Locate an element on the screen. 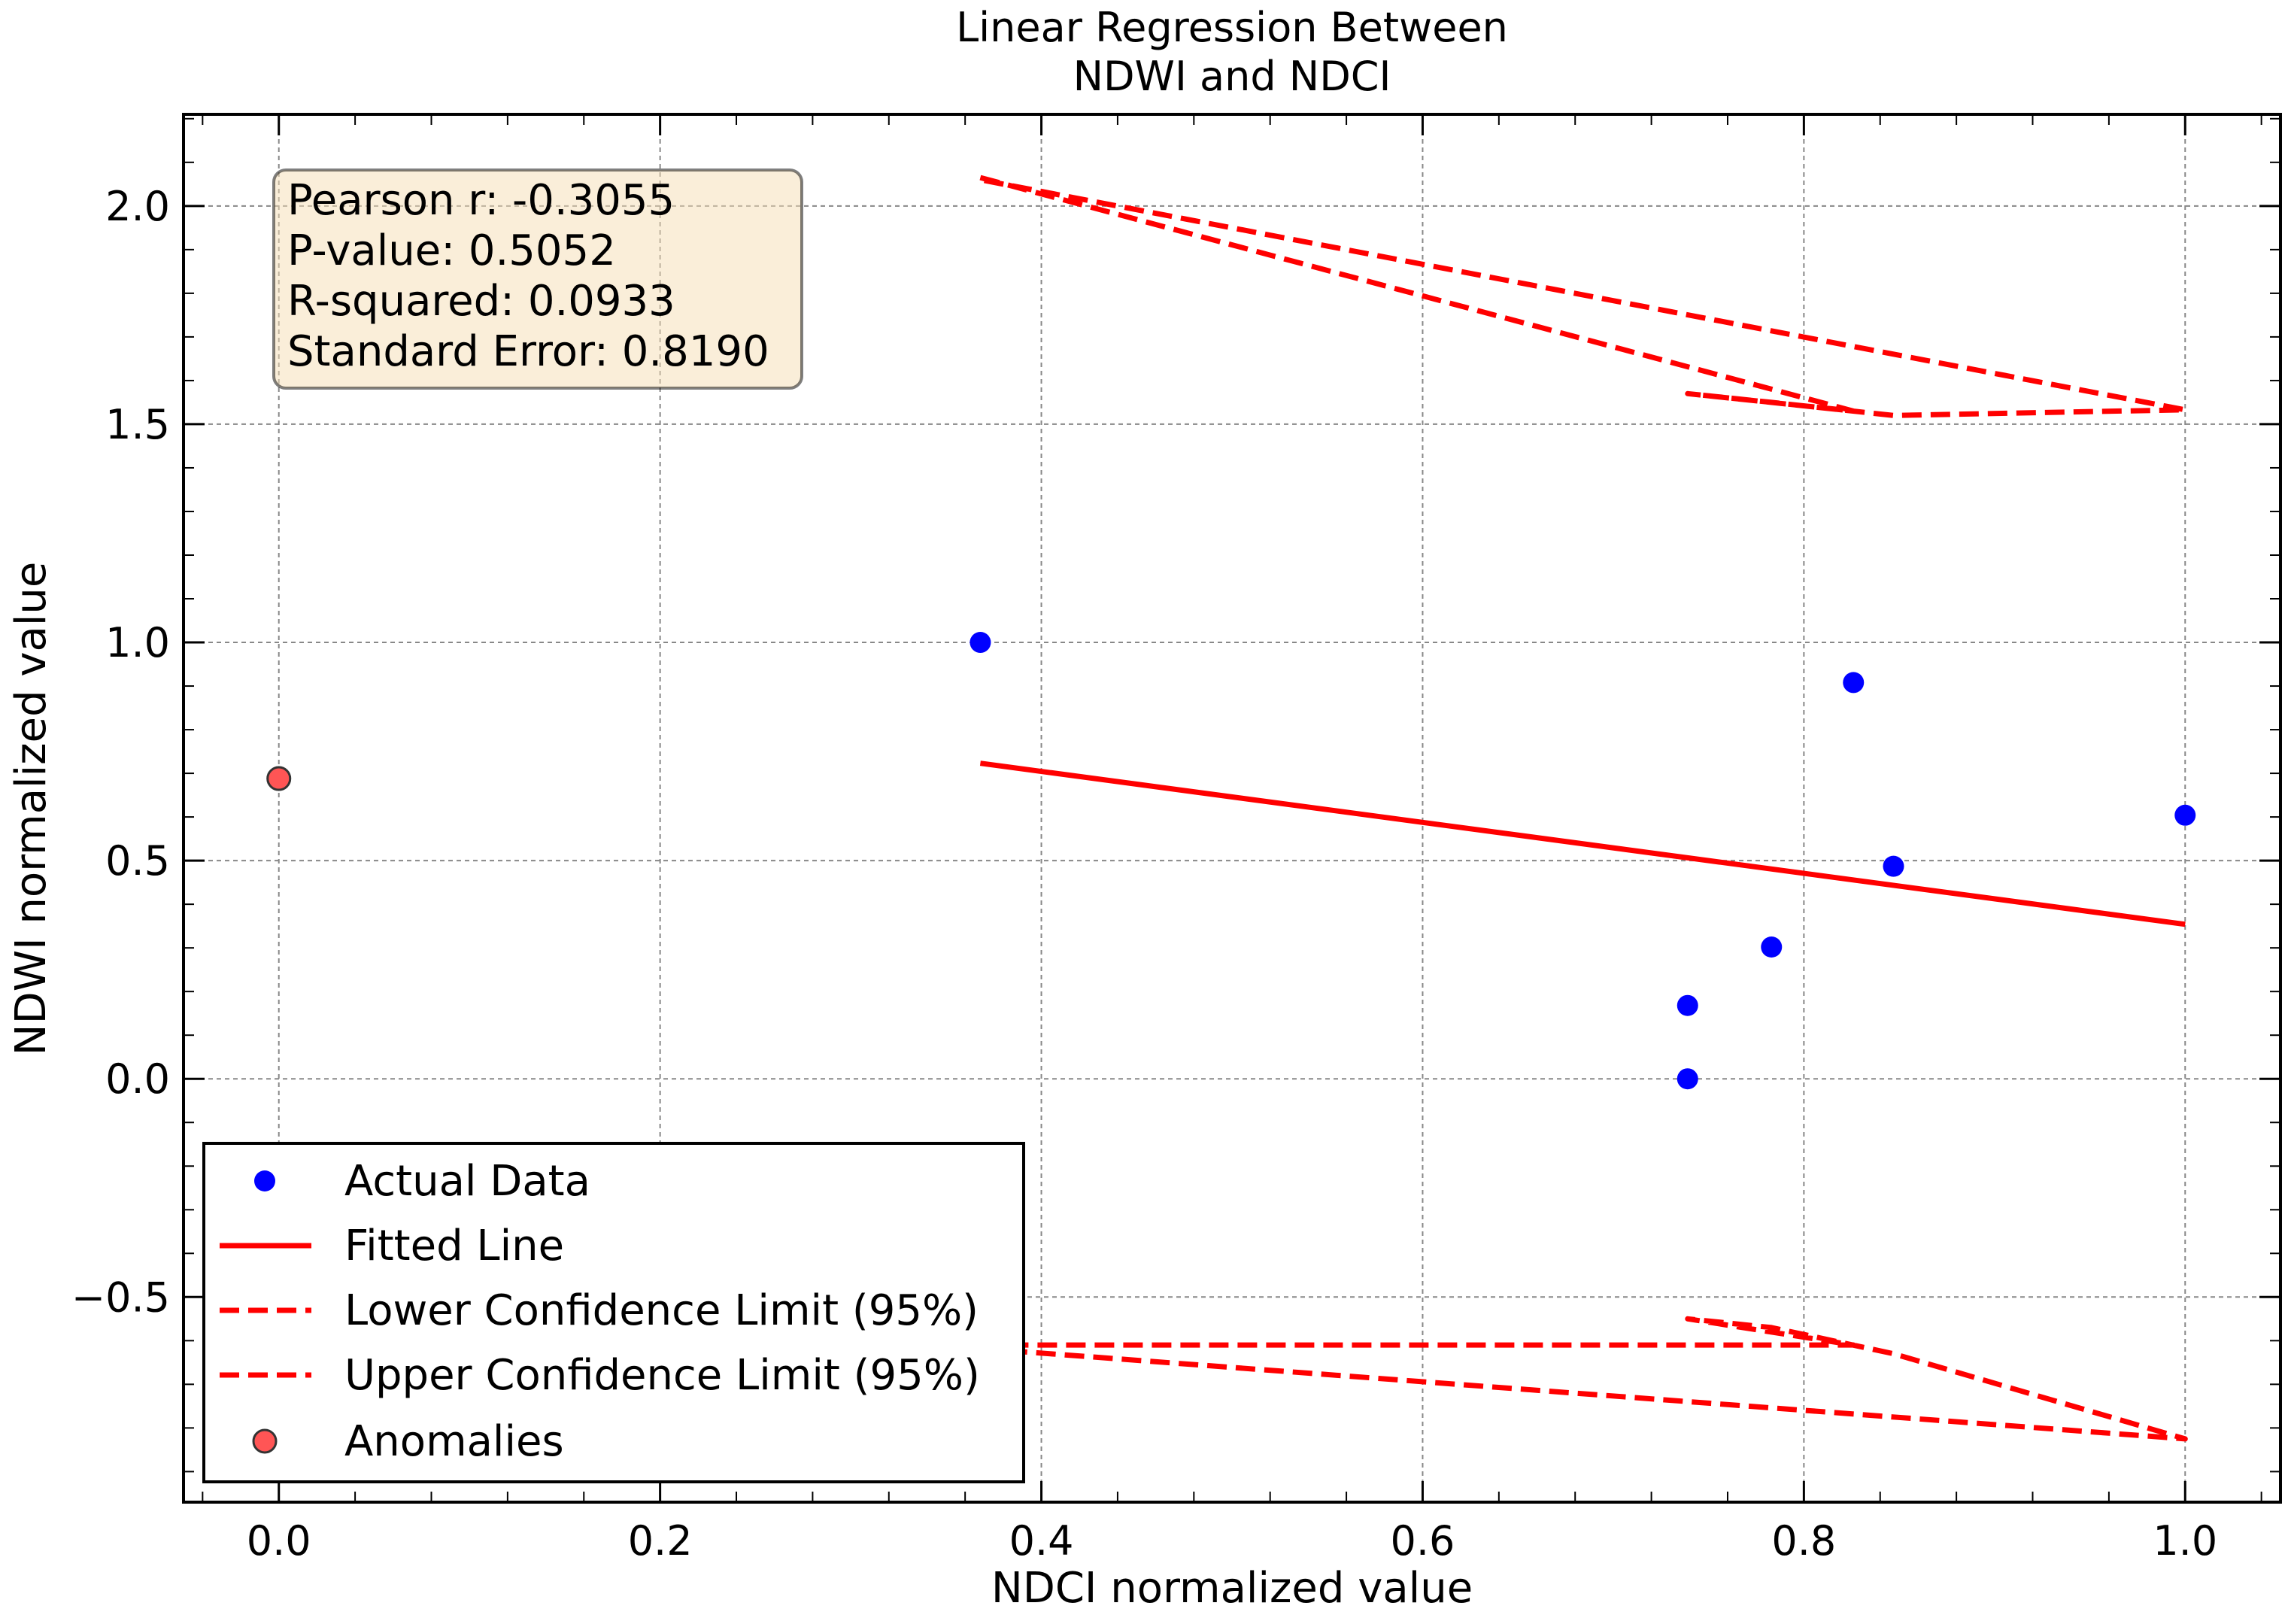  x-tick-label: 0.4 is located at coordinates (1041, 1541).